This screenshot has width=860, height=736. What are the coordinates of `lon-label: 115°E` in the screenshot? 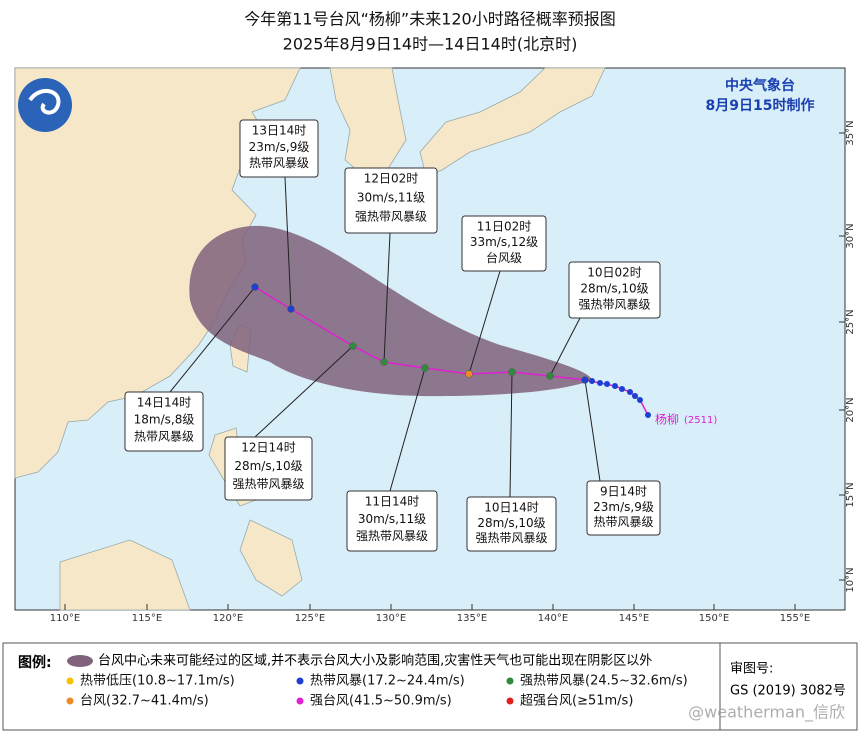 It's located at (147, 618).